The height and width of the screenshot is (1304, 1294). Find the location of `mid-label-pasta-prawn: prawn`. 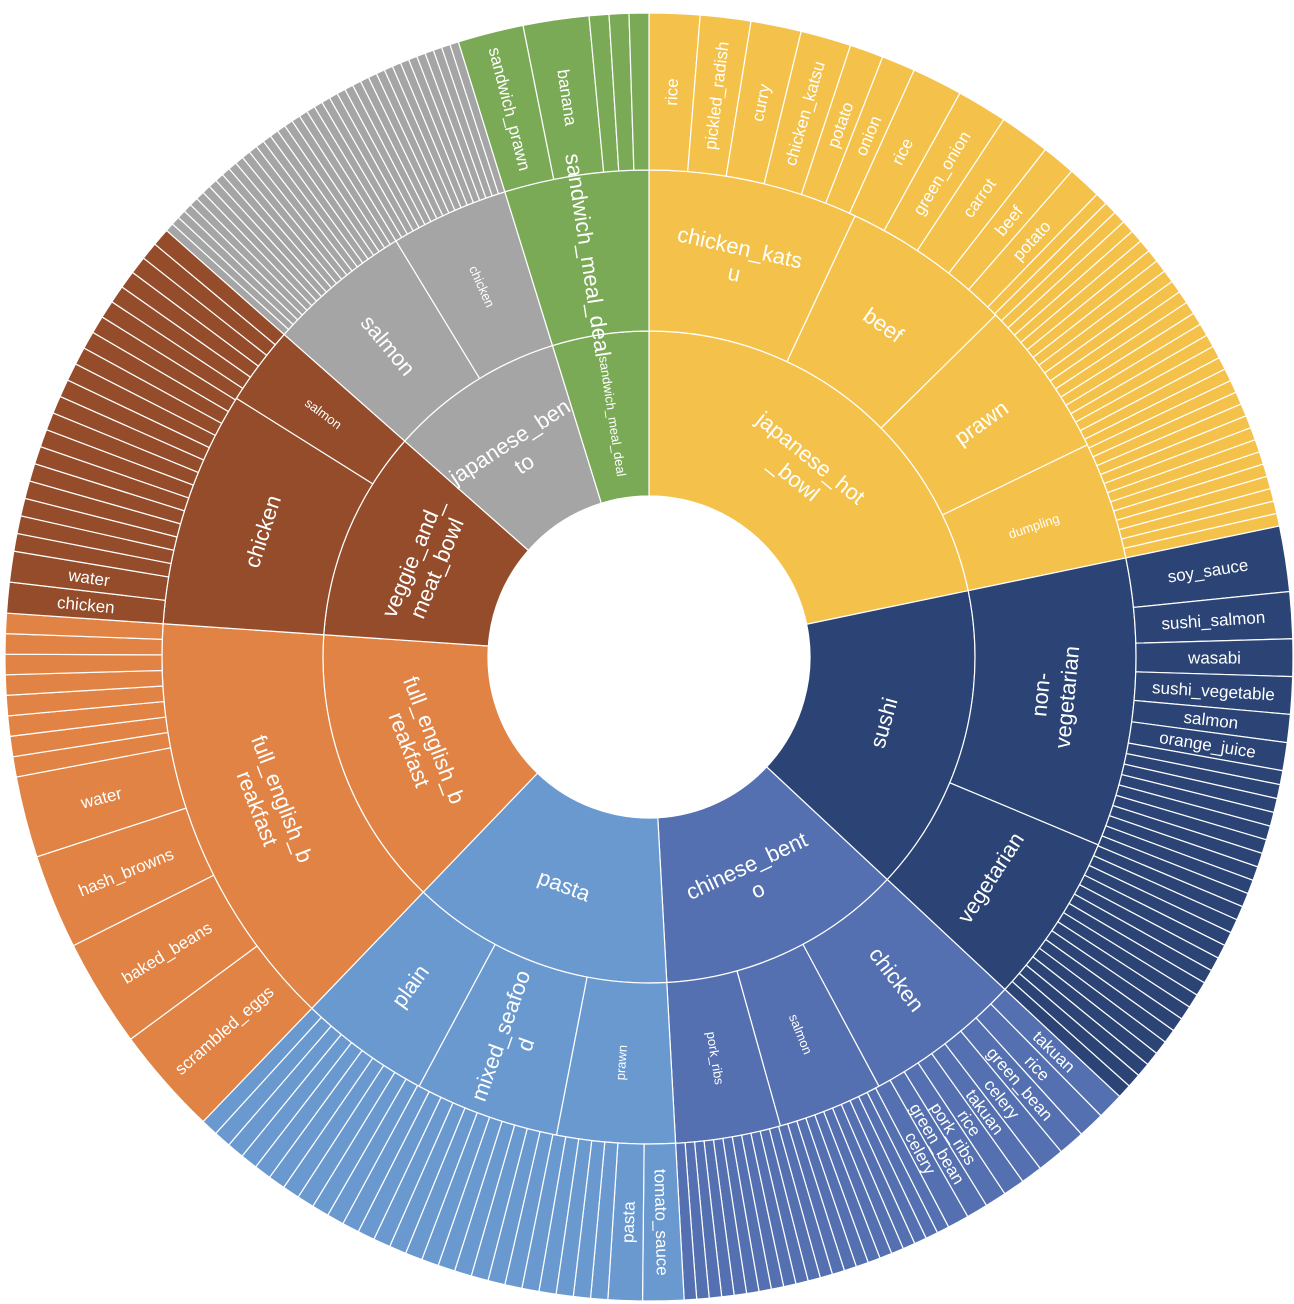

mid-label-pasta-prawn: prawn is located at coordinates (621, 1062).